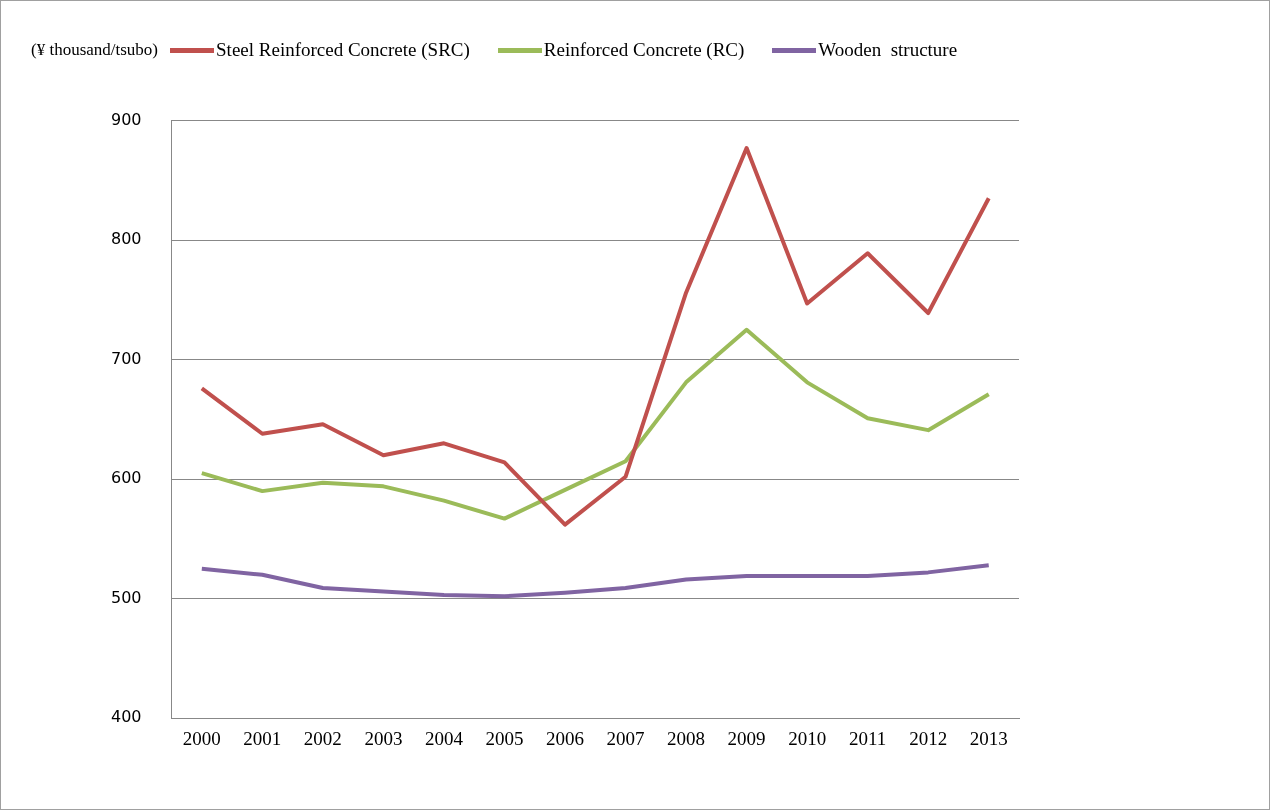 The height and width of the screenshot is (812, 1272). Describe the element at coordinates (322, 738) in the screenshot. I see `x-tick-label: 2002` at that location.